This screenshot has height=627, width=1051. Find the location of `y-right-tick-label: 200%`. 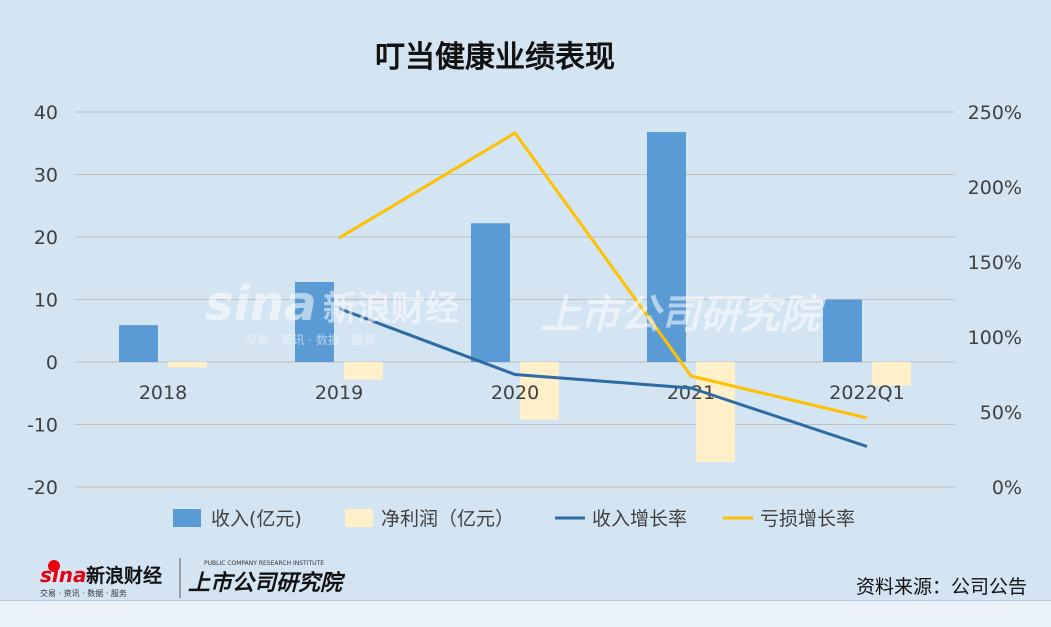

y-right-tick-label: 200% is located at coordinates (995, 188).